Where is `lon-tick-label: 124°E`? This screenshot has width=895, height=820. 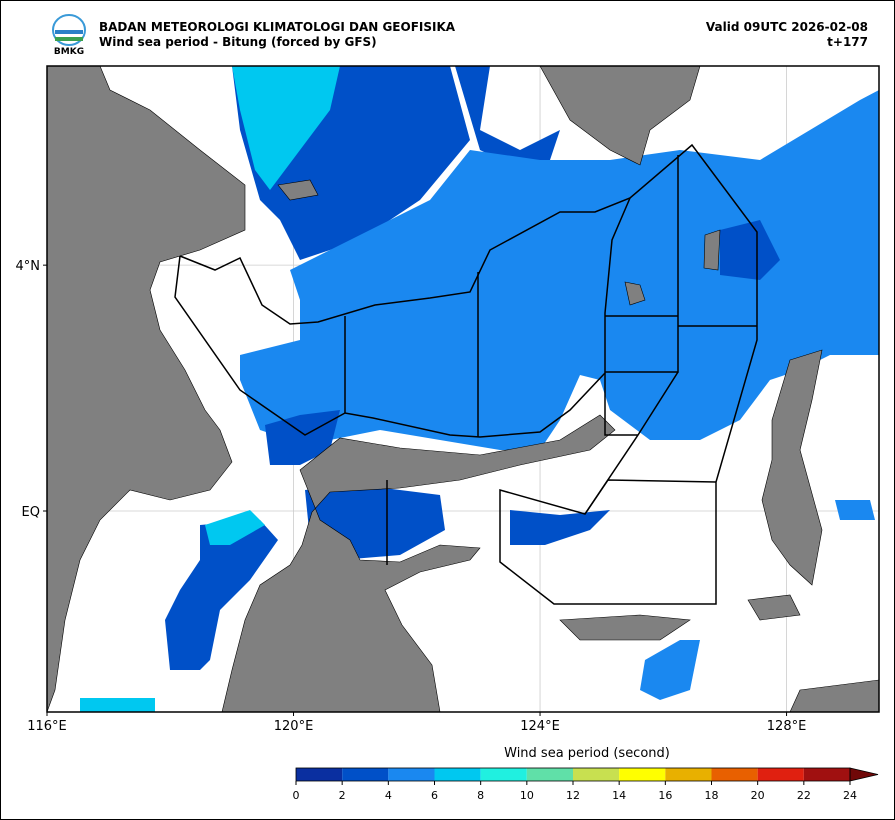 lon-tick-label: 124°E is located at coordinates (540, 726).